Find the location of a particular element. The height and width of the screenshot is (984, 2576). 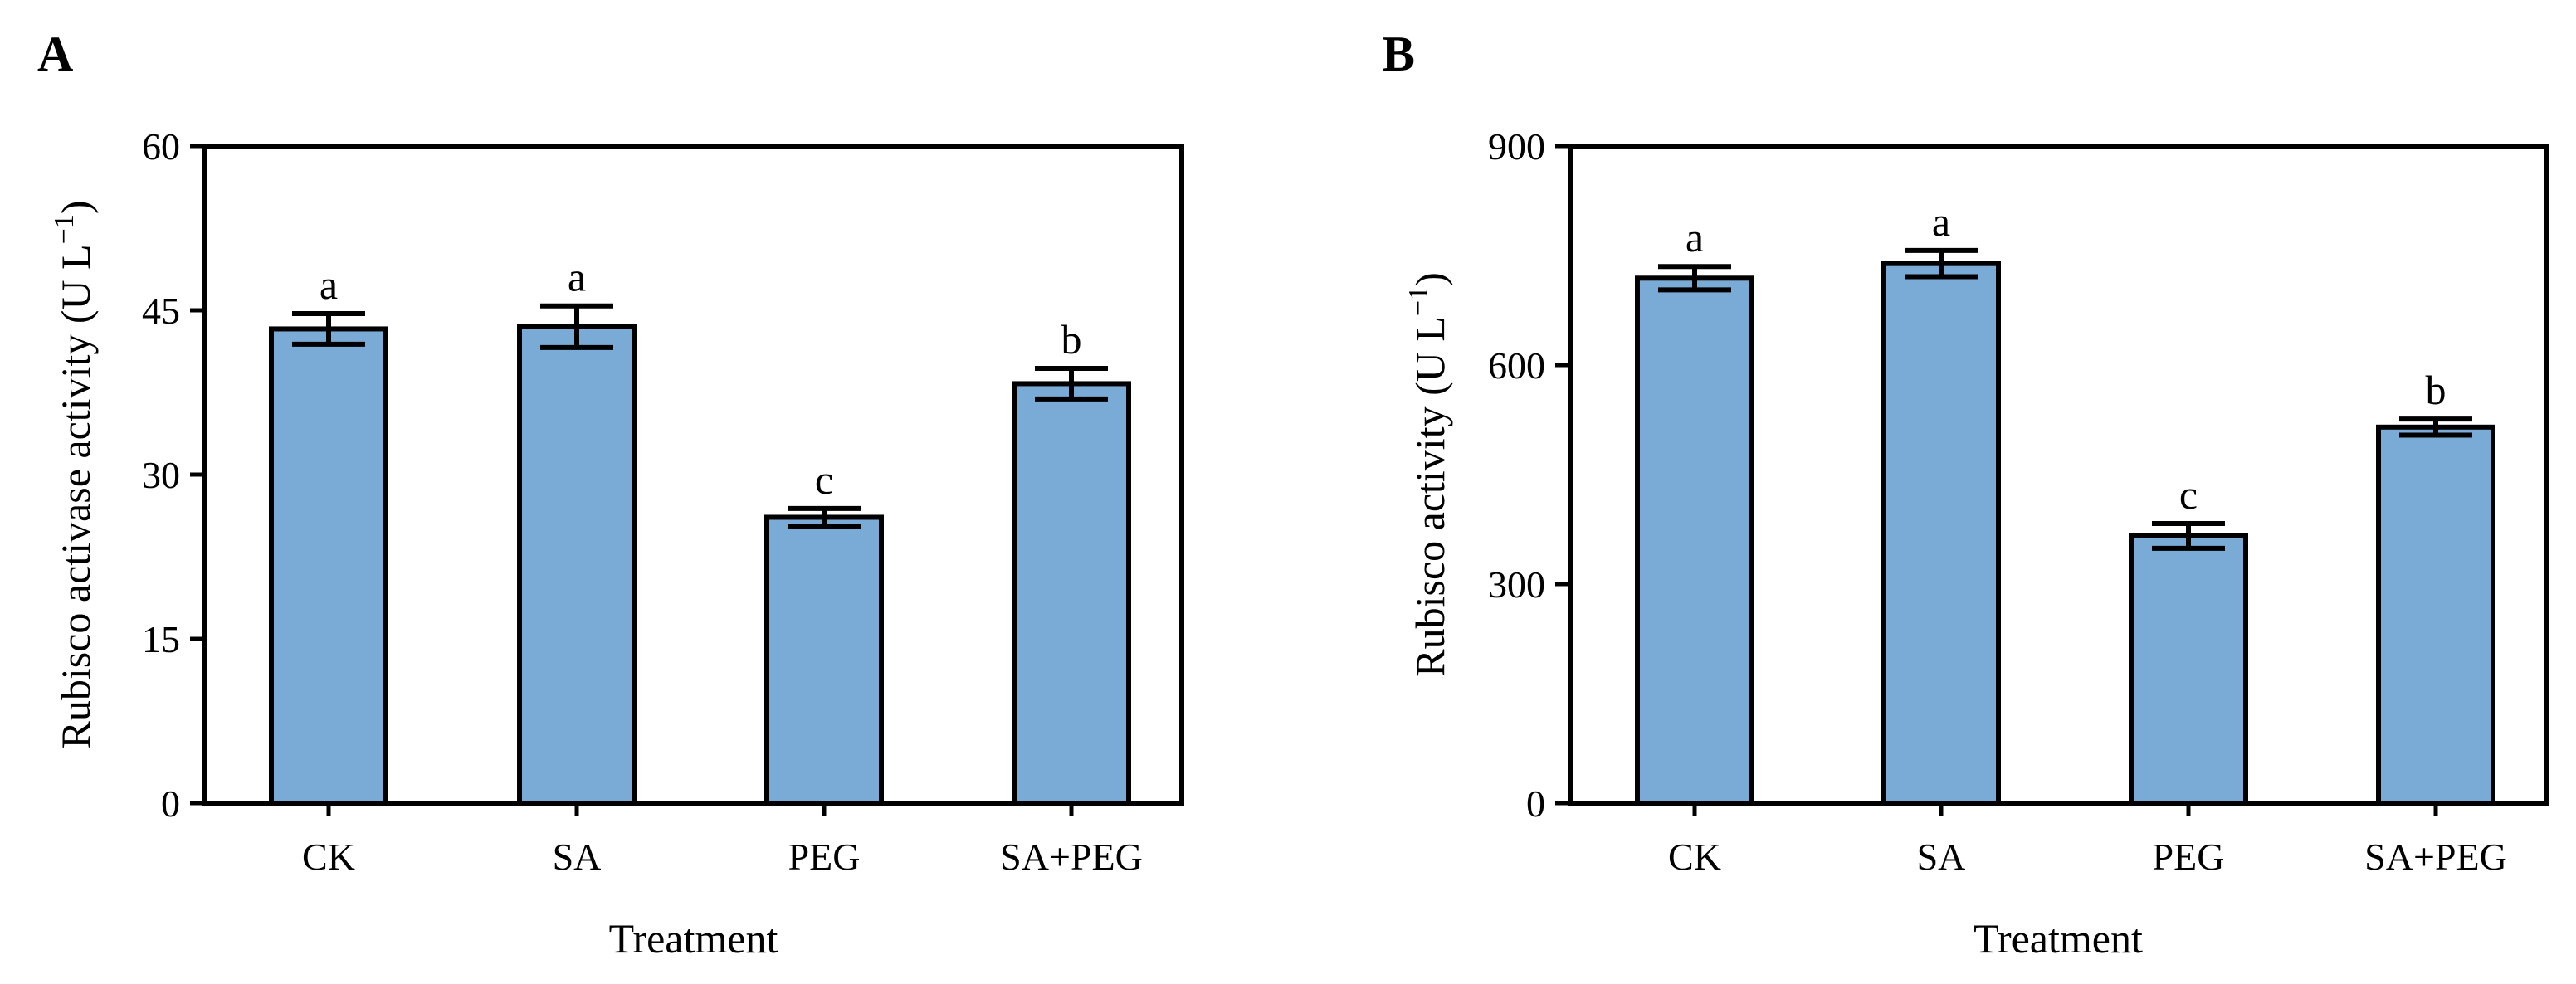

y-tick-label: 300 is located at coordinates (1517, 584).